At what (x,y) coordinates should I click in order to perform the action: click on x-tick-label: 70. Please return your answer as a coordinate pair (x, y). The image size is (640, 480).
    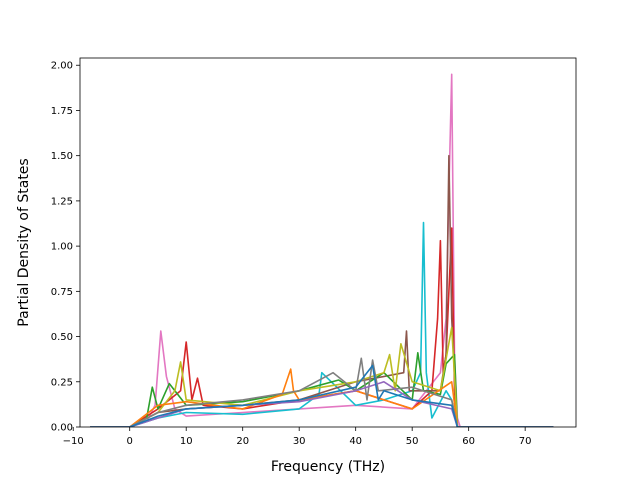
    Looking at the image, I should click on (525, 441).